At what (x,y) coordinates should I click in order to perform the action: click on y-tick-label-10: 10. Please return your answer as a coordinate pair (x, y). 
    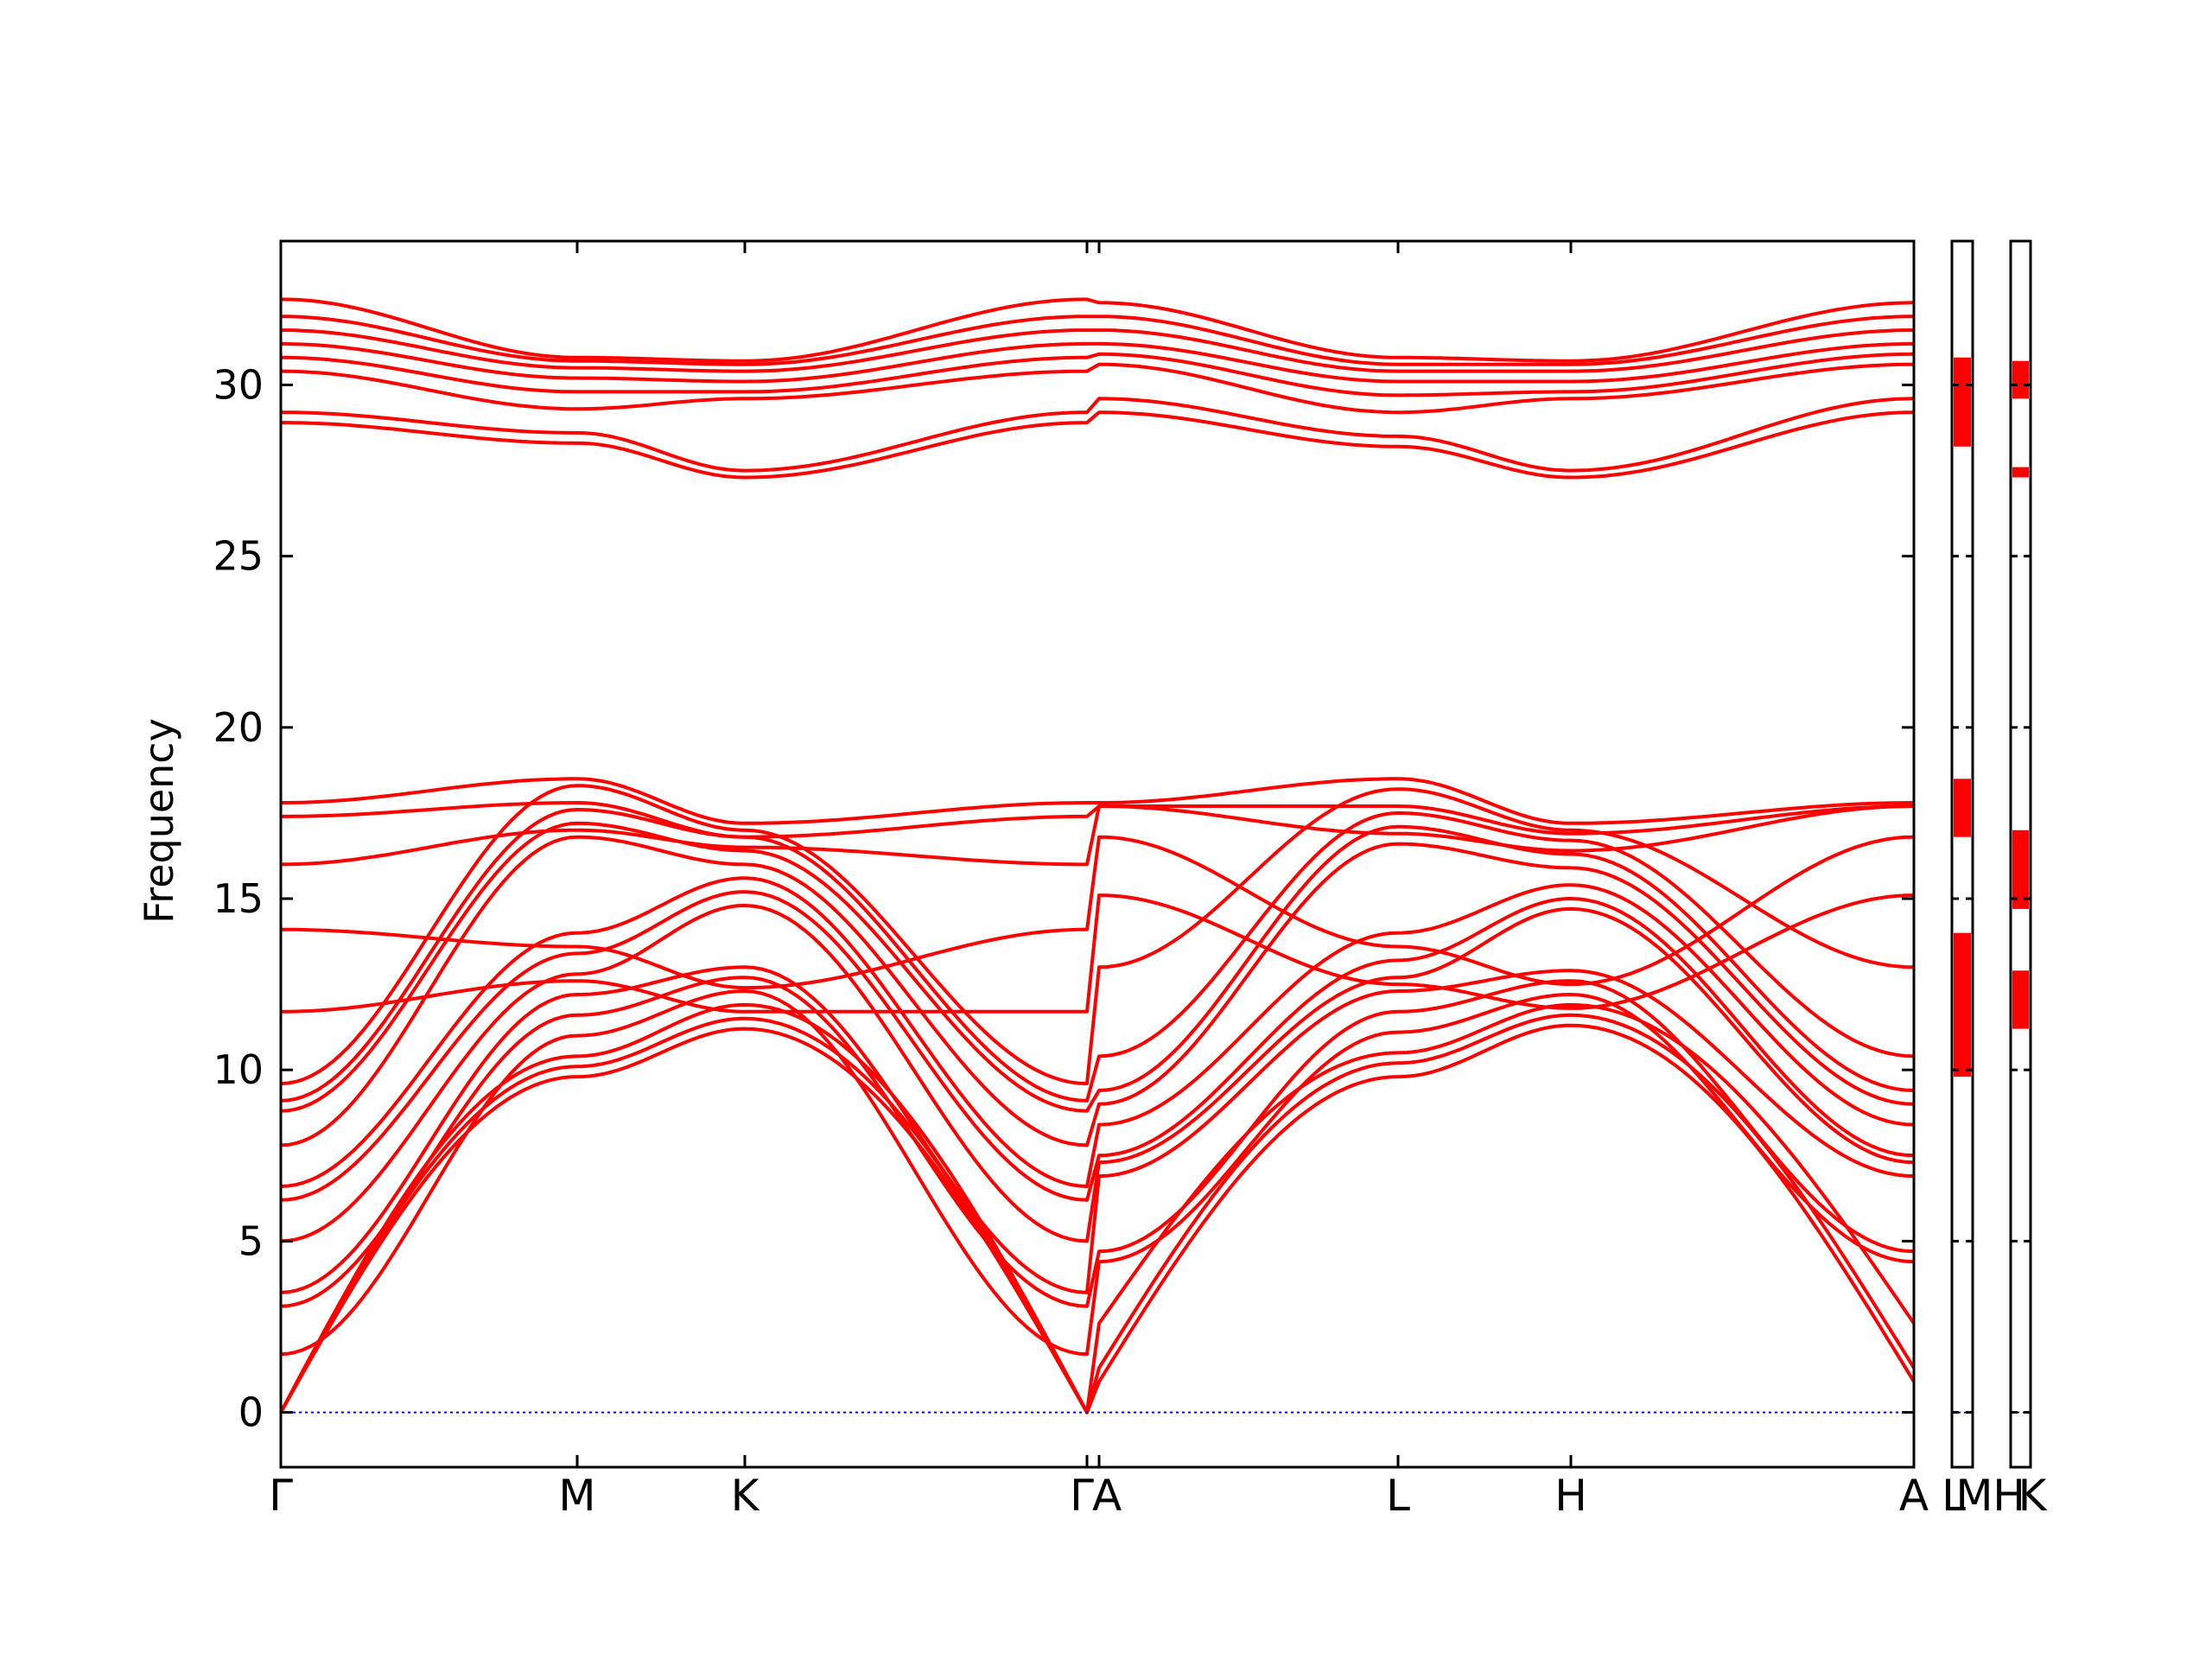
    Looking at the image, I should click on (238, 1069).